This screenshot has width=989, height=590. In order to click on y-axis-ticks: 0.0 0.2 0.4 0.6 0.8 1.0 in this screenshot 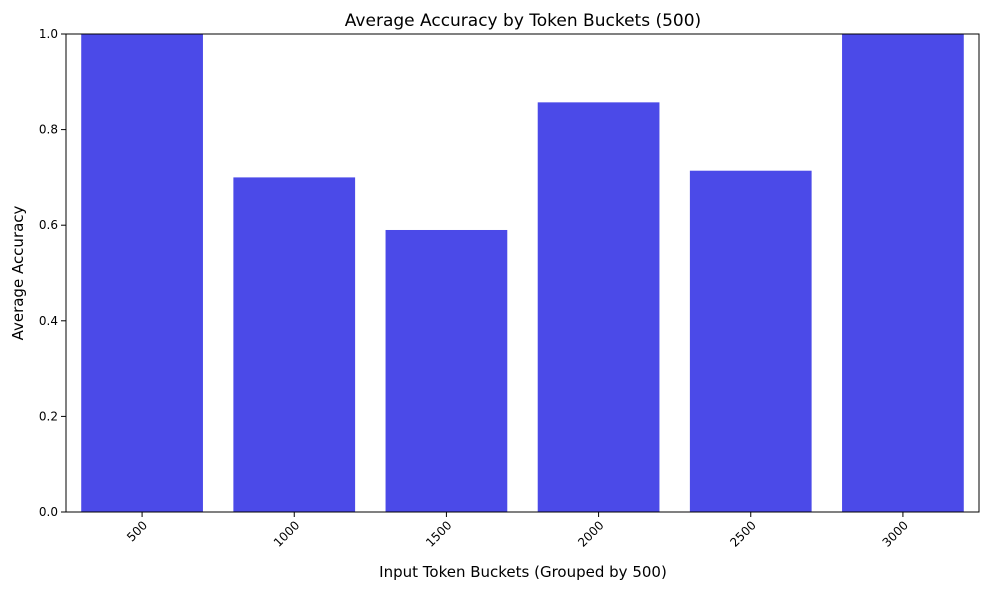, I will do `click(52, 273)`.